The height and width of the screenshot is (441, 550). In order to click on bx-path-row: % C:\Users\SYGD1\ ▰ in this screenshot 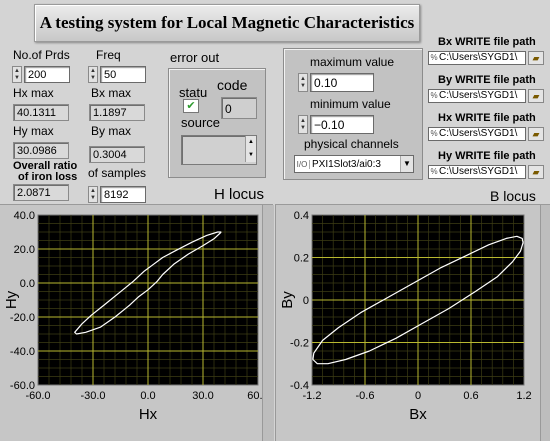, I will do `click(487, 58)`.